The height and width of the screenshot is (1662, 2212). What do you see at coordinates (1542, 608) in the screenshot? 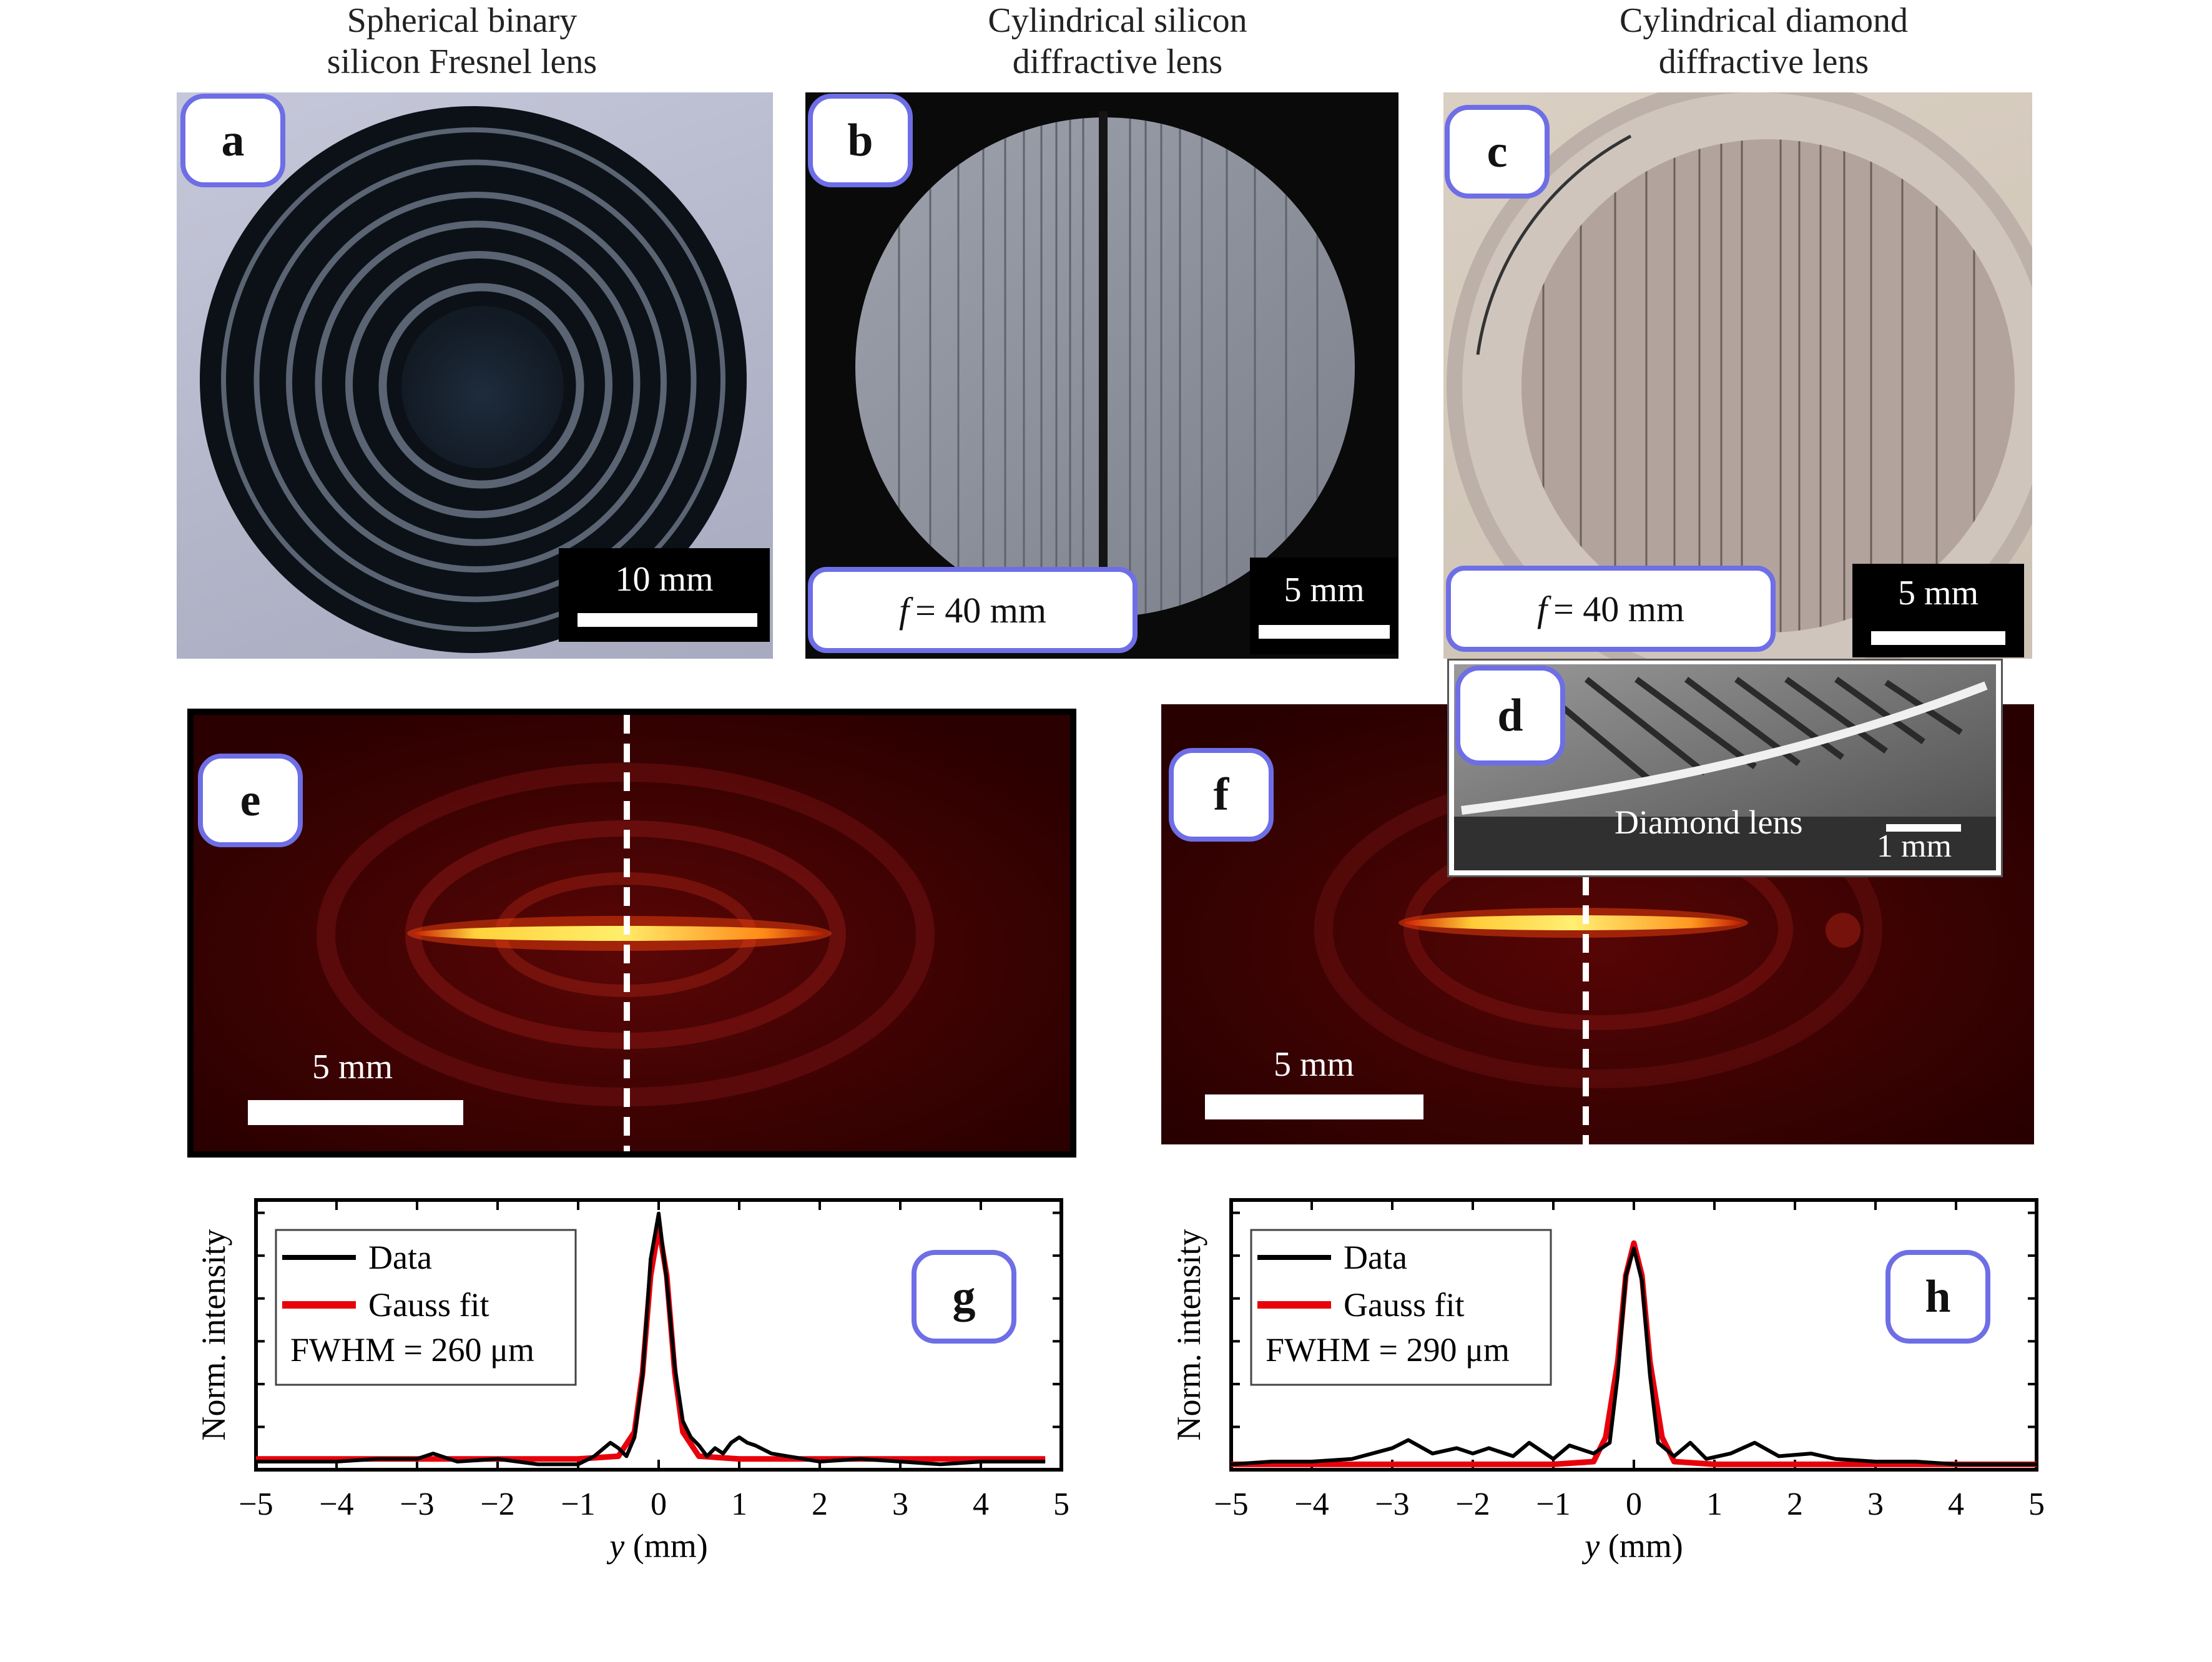
I see `focal-symbol-c: f` at bounding box center [1542, 608].